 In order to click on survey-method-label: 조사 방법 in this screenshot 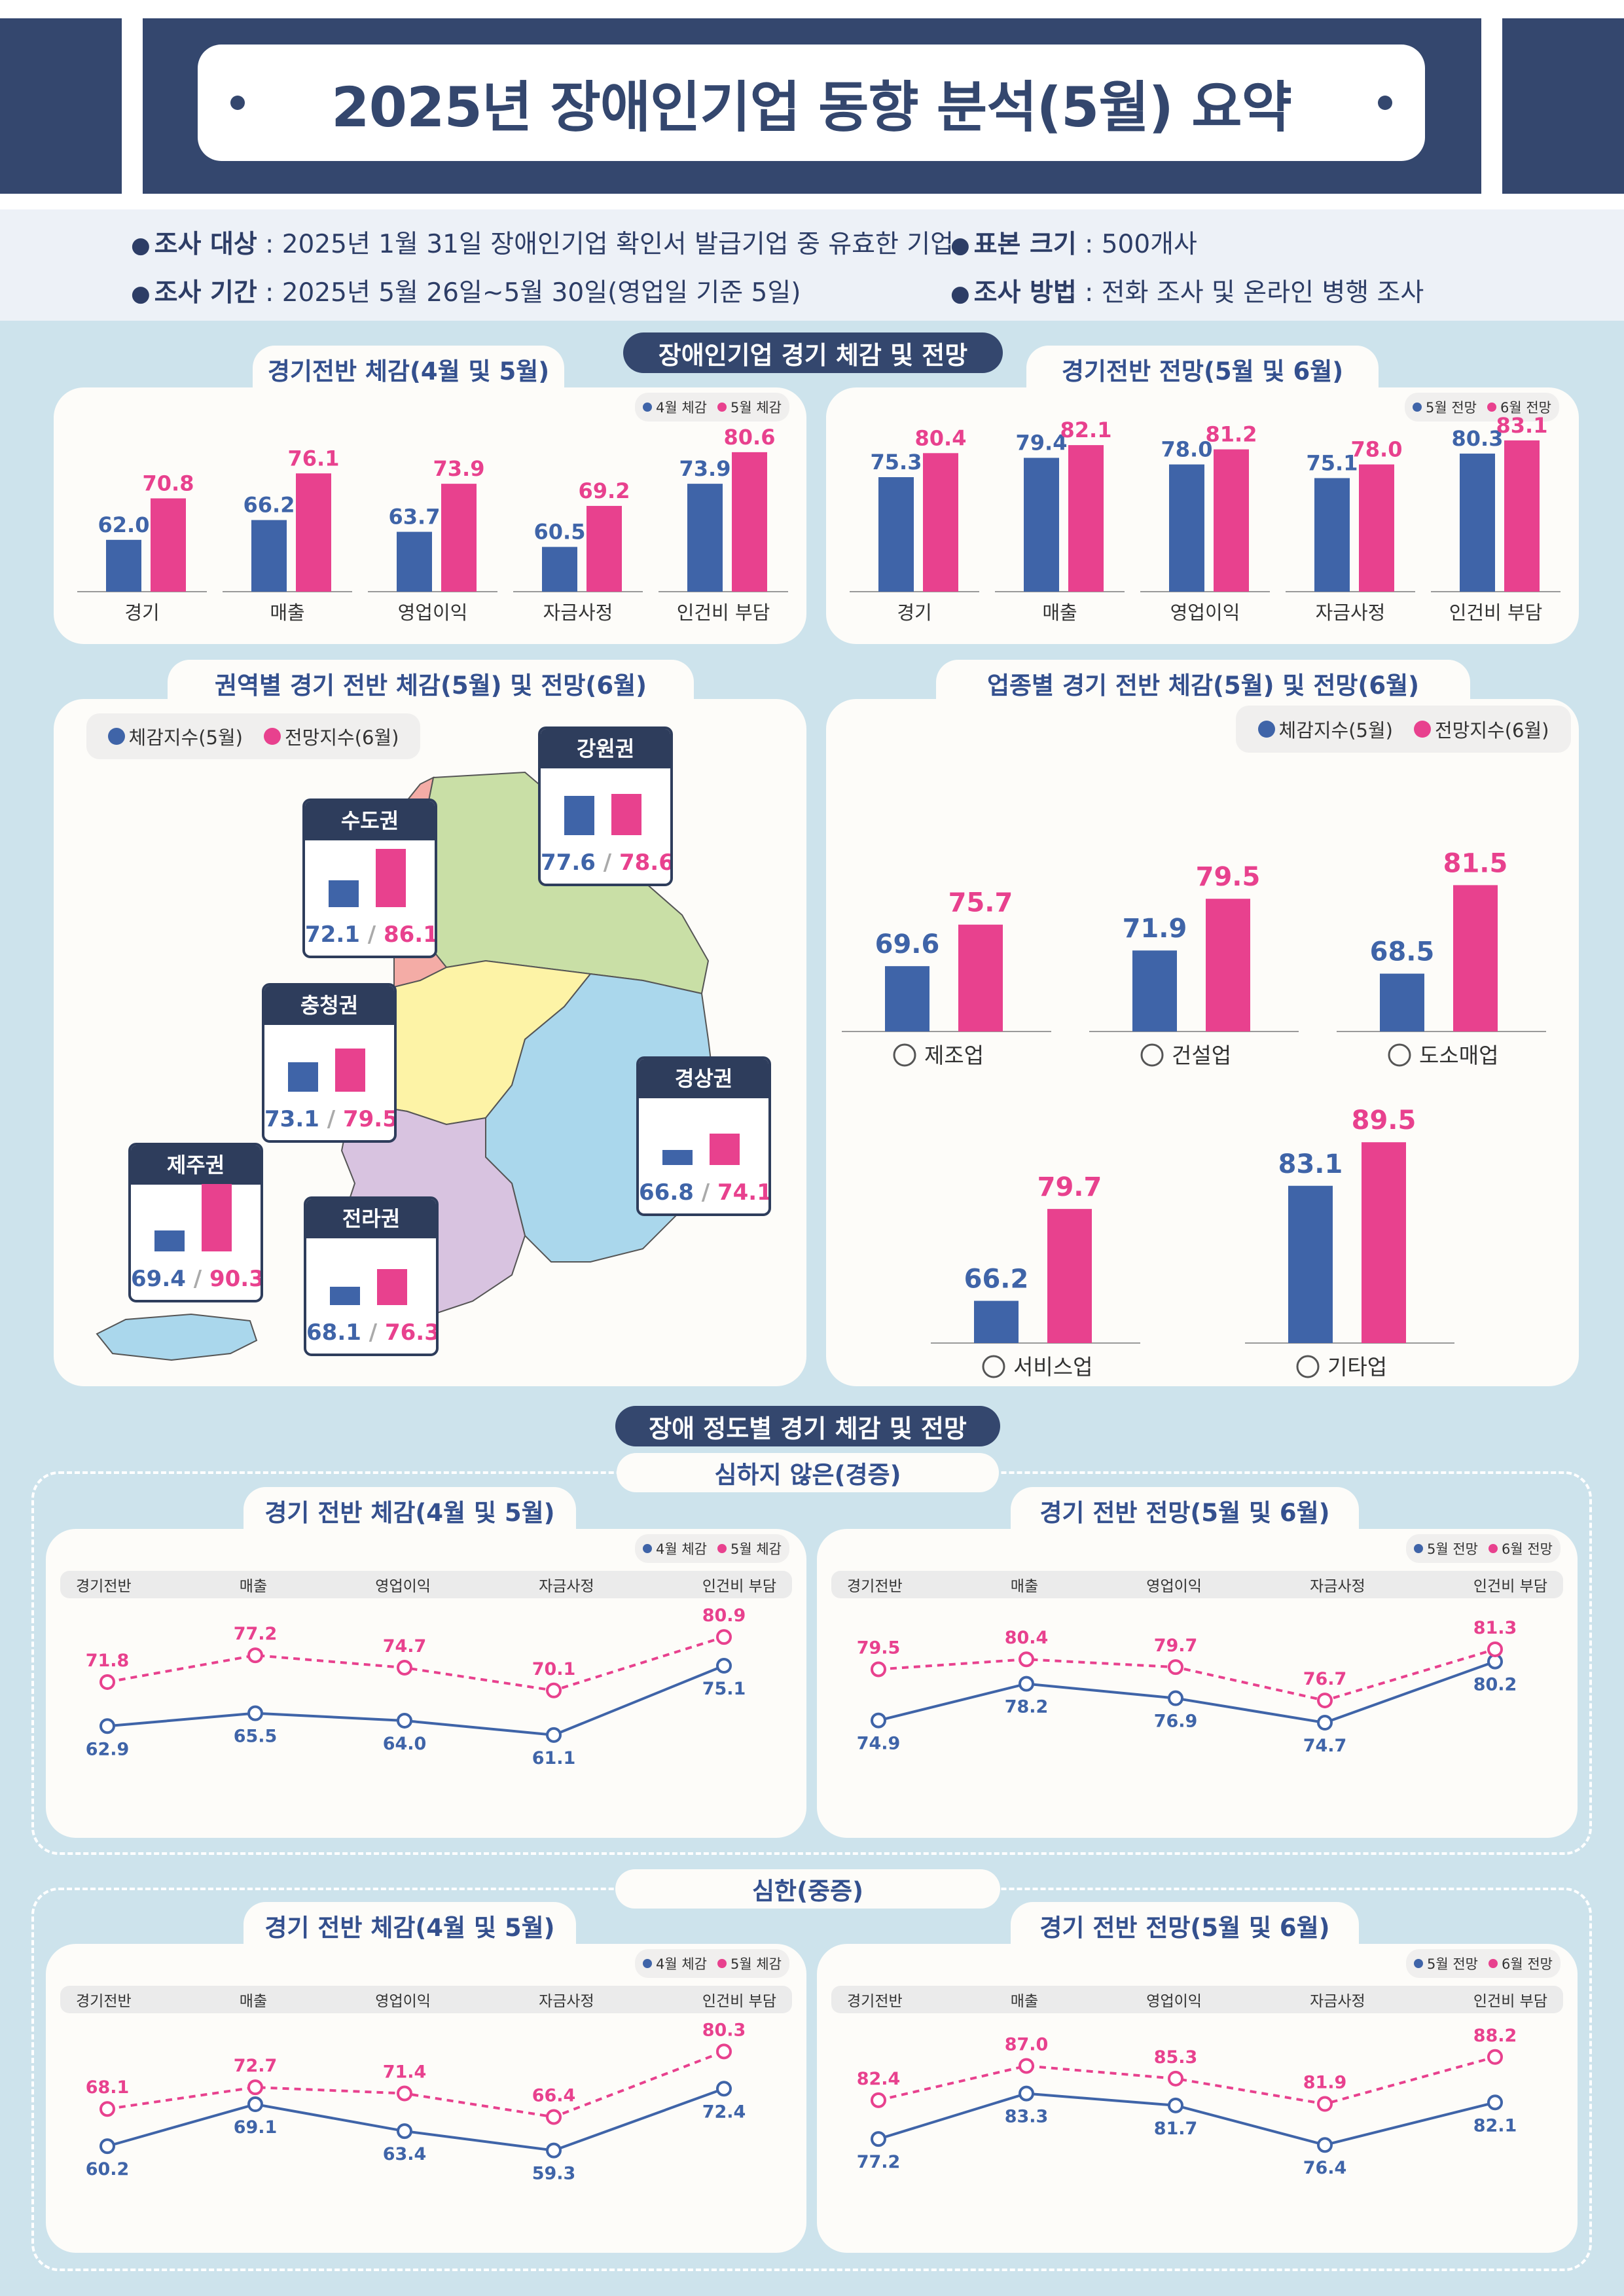, I will do `click(1025, 293)`.